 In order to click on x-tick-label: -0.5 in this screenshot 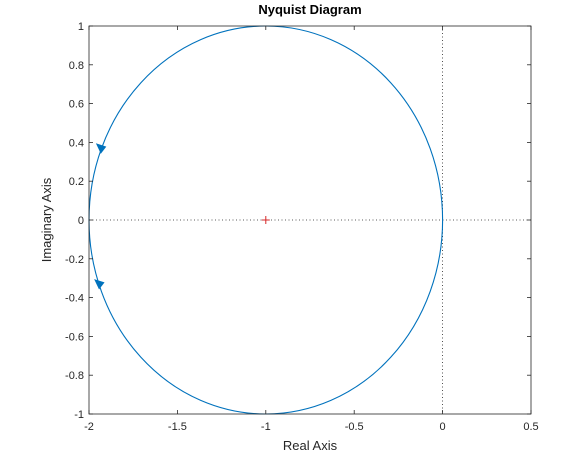, I will do `click(354, 427)`.